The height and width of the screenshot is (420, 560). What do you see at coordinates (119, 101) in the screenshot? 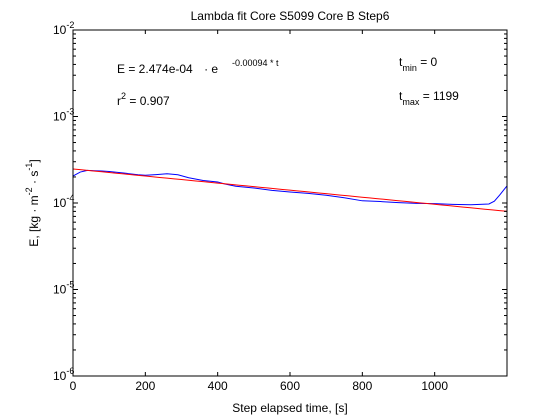
I see `r2-base: r` at bounding box center [119, 101].